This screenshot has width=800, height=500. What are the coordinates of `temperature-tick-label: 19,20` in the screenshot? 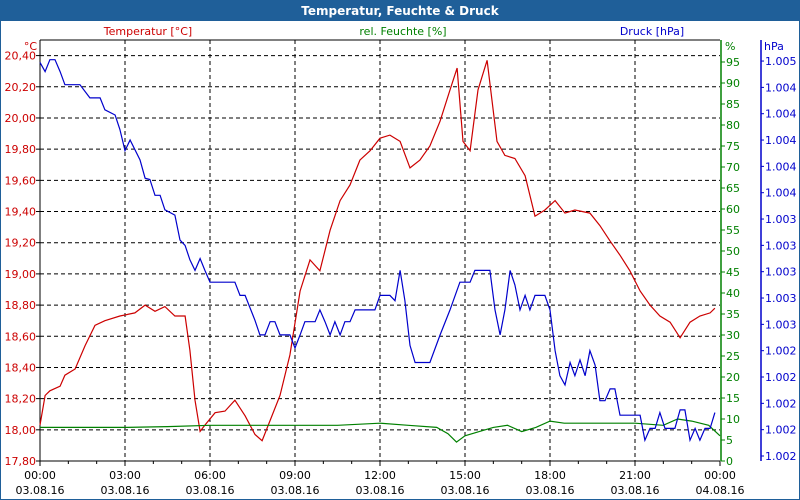 It's located at (21, 243).